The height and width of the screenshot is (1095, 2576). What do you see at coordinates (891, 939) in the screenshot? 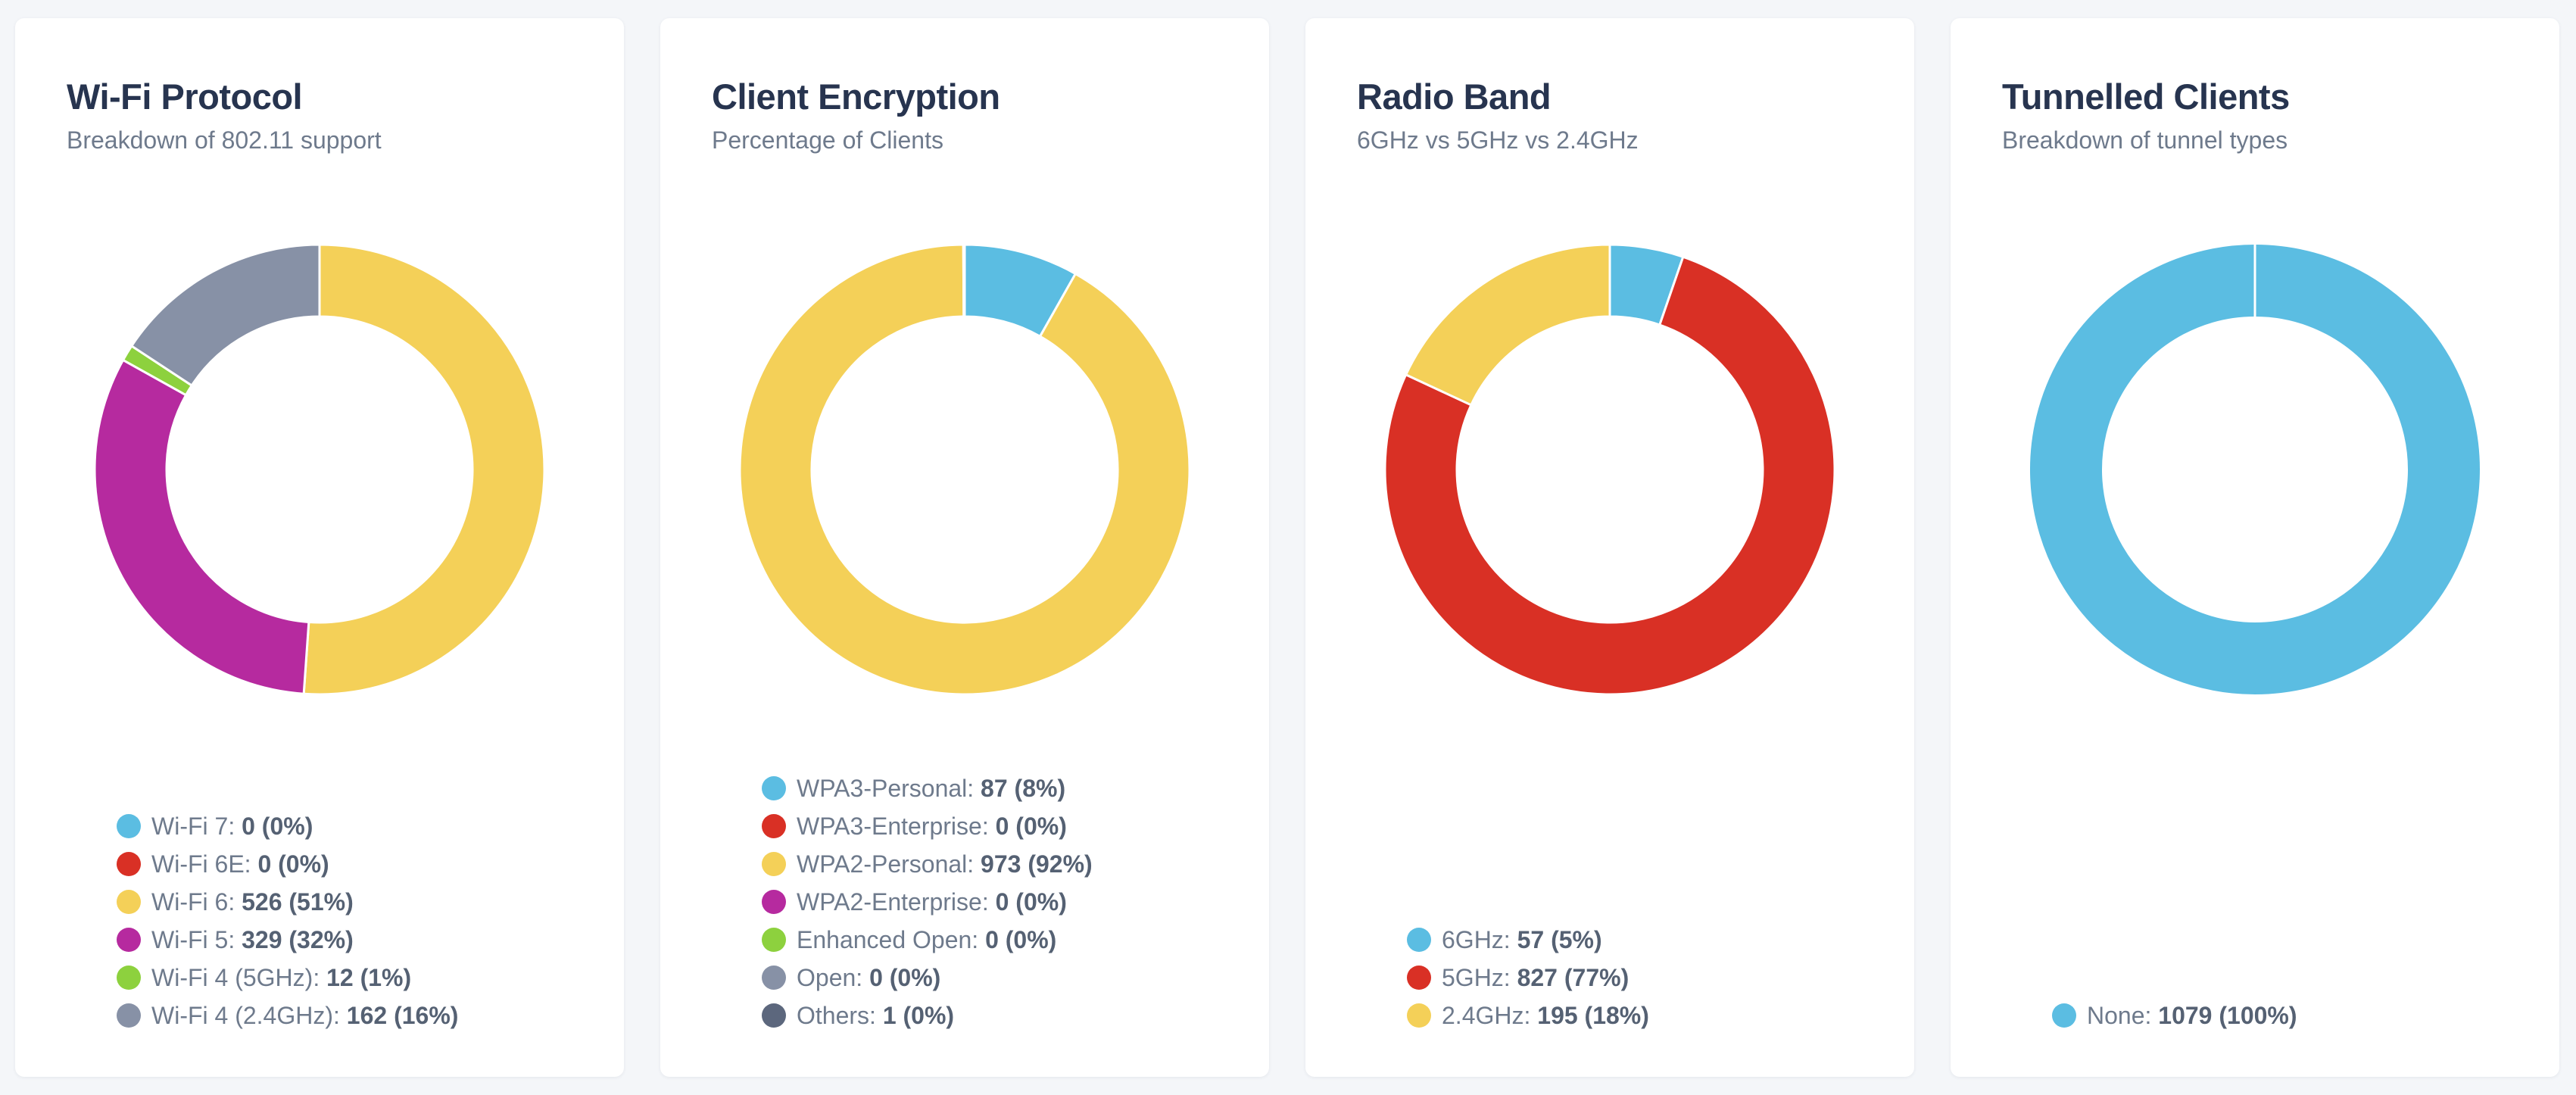
I see `legend-label: Enhanced Open:` at bounding box center [891, 939].